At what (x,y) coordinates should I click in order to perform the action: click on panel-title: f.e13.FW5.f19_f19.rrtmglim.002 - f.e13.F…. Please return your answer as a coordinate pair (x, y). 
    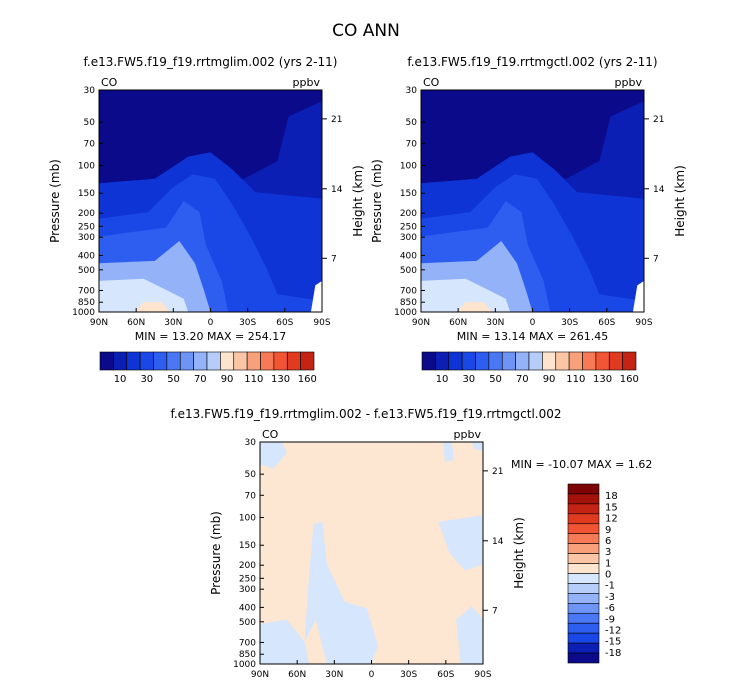
    Looking at the image, I should click on (365, 414).